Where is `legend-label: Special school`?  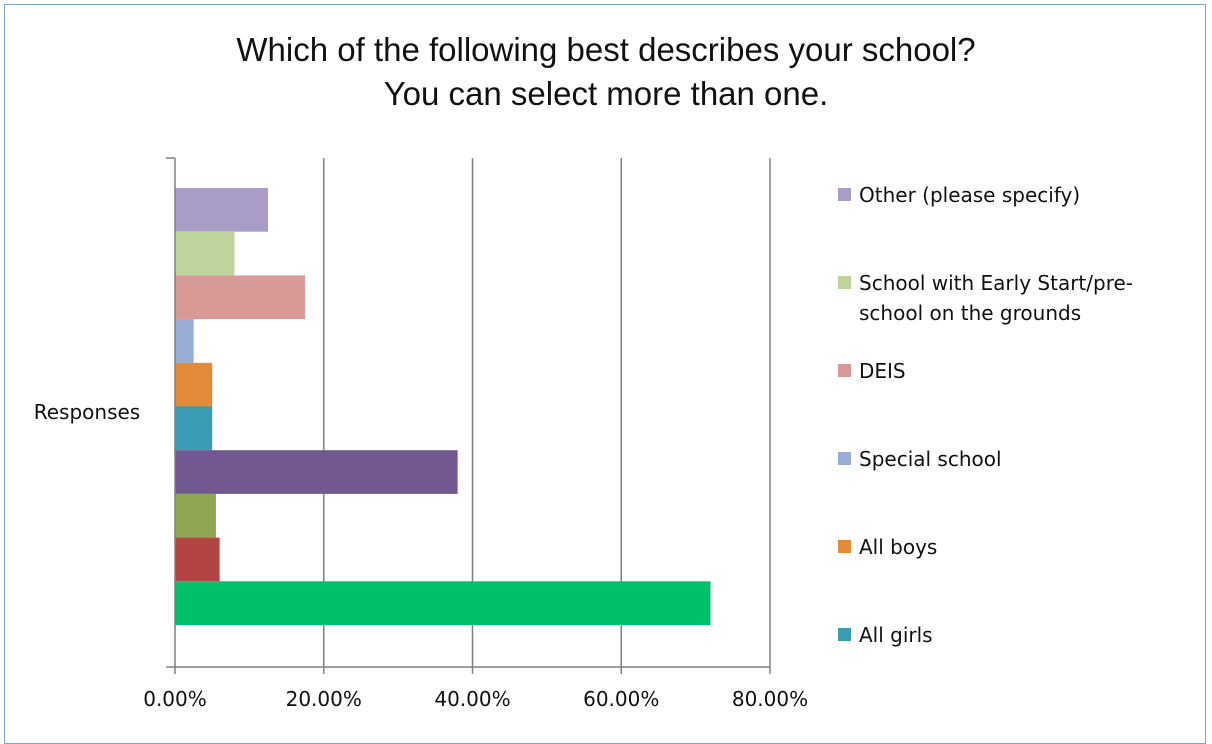 legend-label: Special school is located at coordinates (930, 459).